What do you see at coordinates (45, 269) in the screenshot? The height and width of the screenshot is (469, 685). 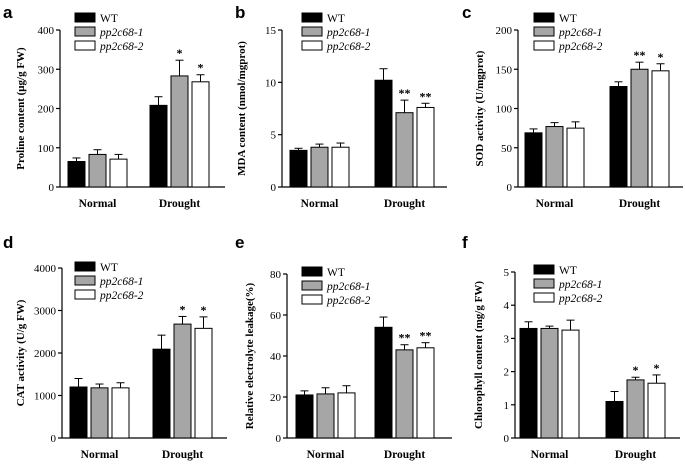 I see `y-tick-label: 4000` at bounding box center [45, 269].